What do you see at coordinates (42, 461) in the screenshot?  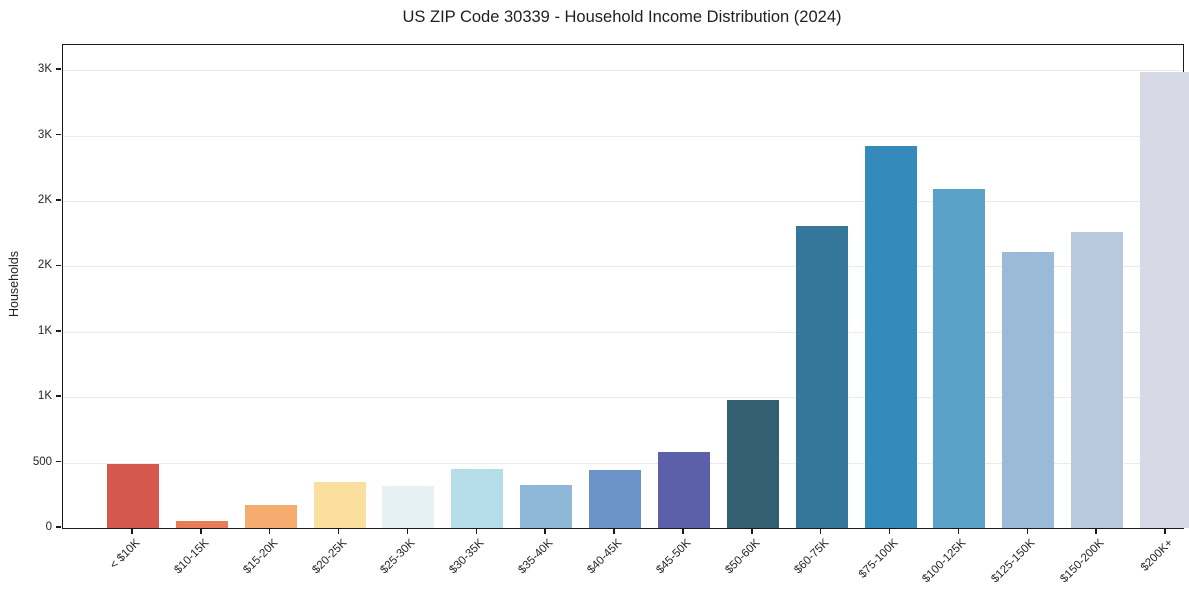 I see `y-tick-label: 500` at bounding box center [42, 461].